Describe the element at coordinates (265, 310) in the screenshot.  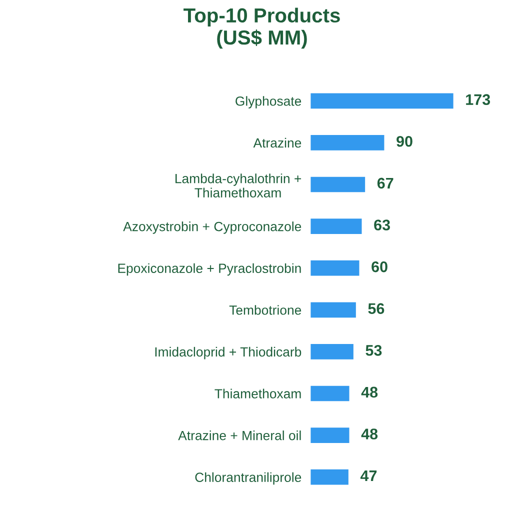
I see `y-tick-label: Tembotrione` at that location.